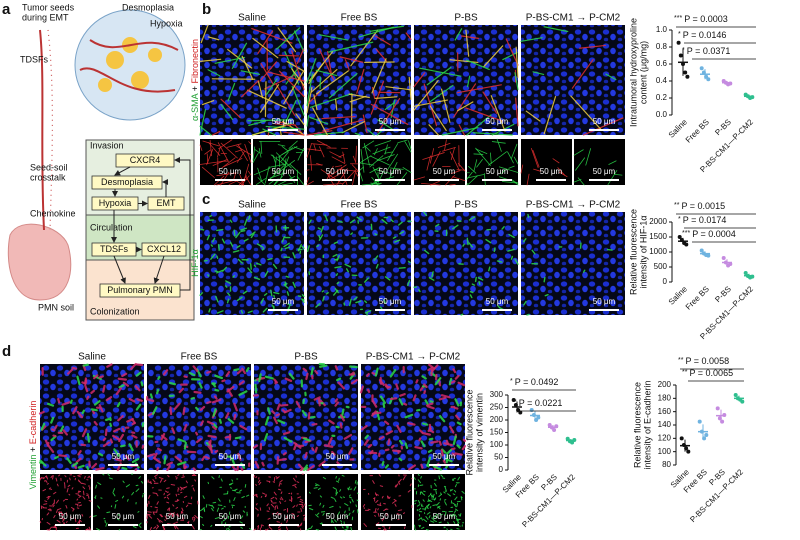 This screenshot has width=800, height=540. I want to click on group-label: Saline, so click(252, 205).